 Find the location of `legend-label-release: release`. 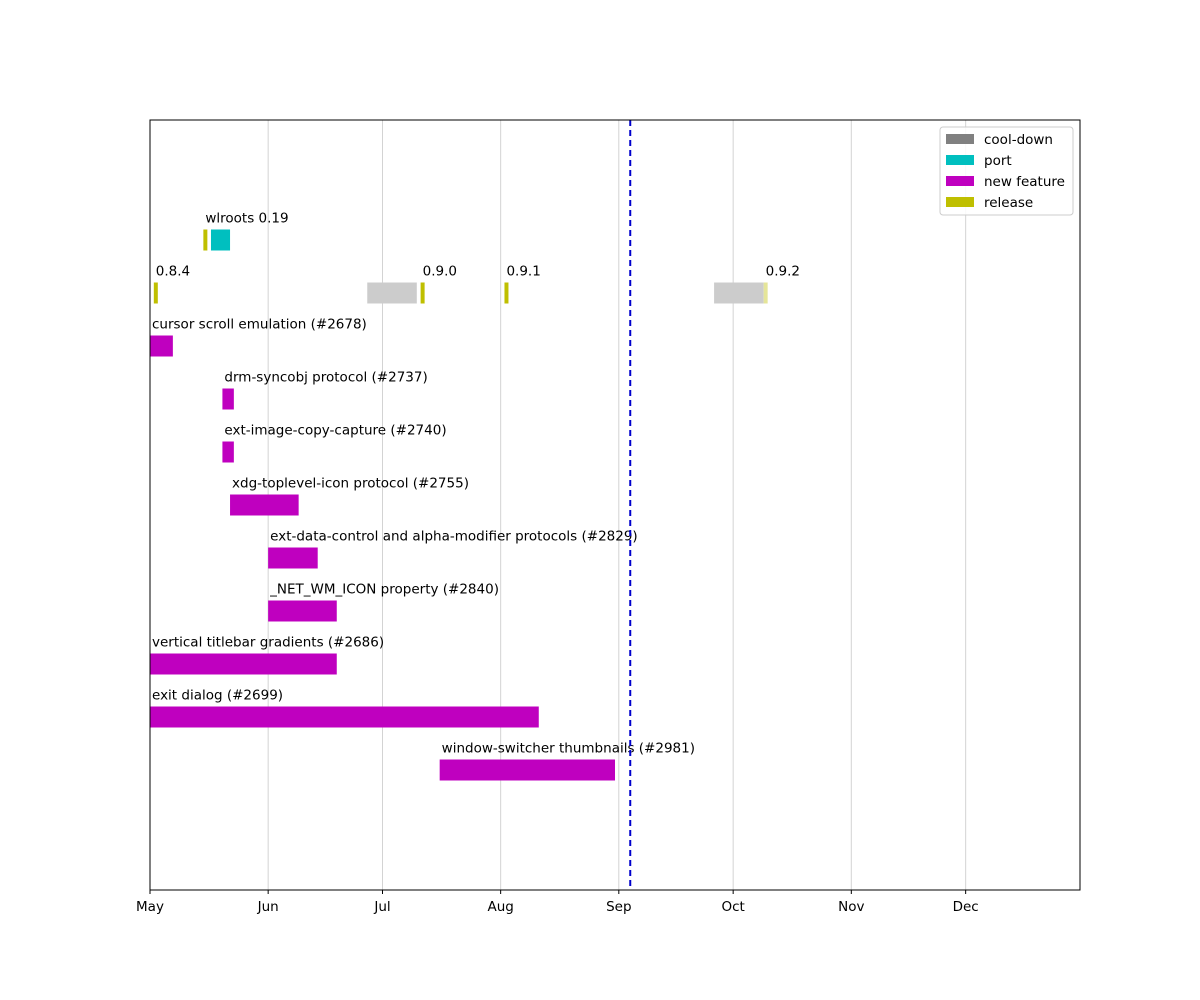

legend-label-release: release is located at coordinates (1008, 203).